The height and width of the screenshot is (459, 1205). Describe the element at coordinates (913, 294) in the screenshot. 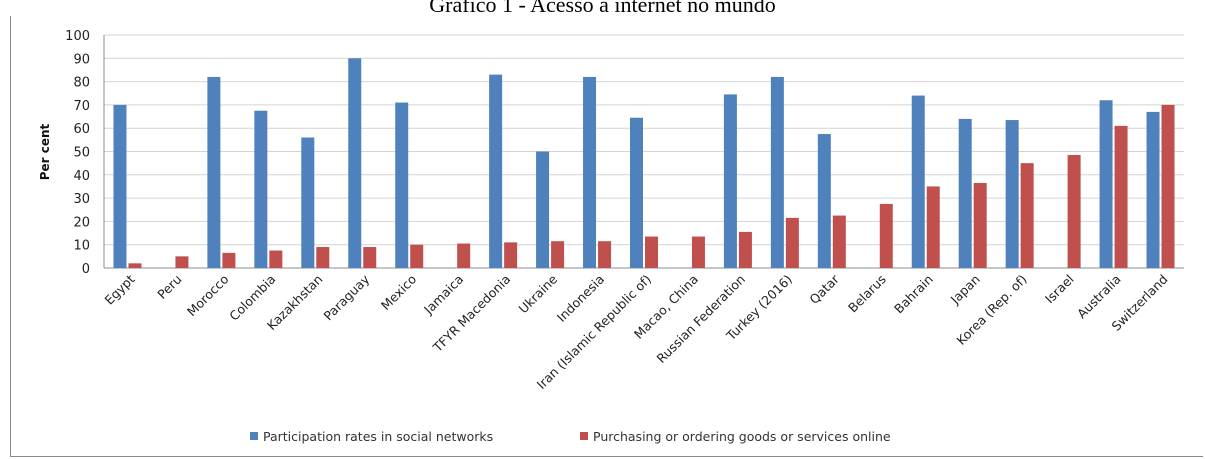

I see `x-category-label: Bahrain` at that location.